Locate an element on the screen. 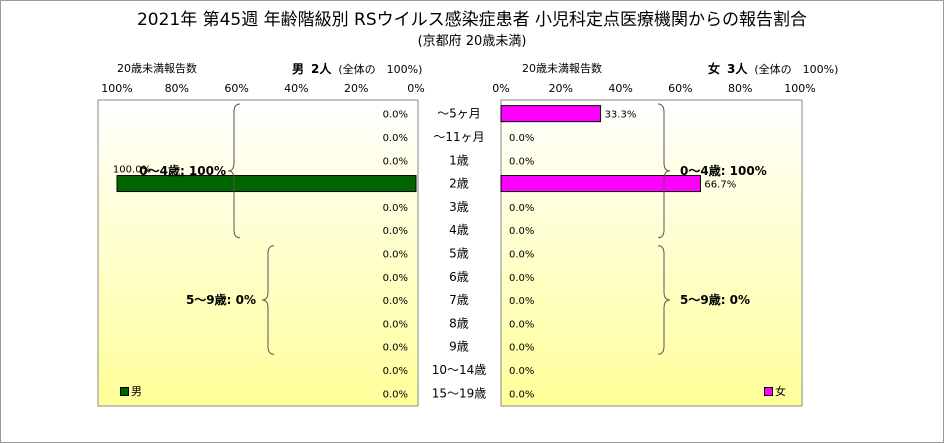 The height and width of the screenshot is (443, 944). female-count: 3人 is located at coordinates (737, 69).